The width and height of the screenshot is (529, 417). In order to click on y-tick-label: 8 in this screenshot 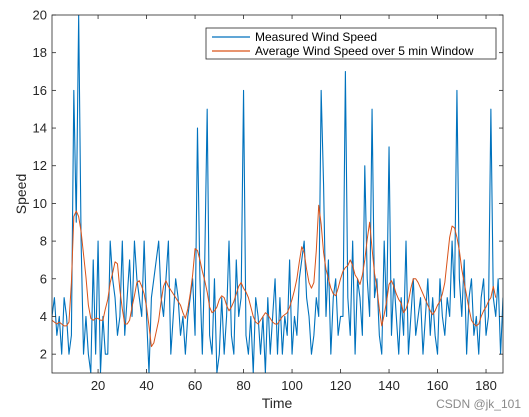, I will do `click(43, 241)`.